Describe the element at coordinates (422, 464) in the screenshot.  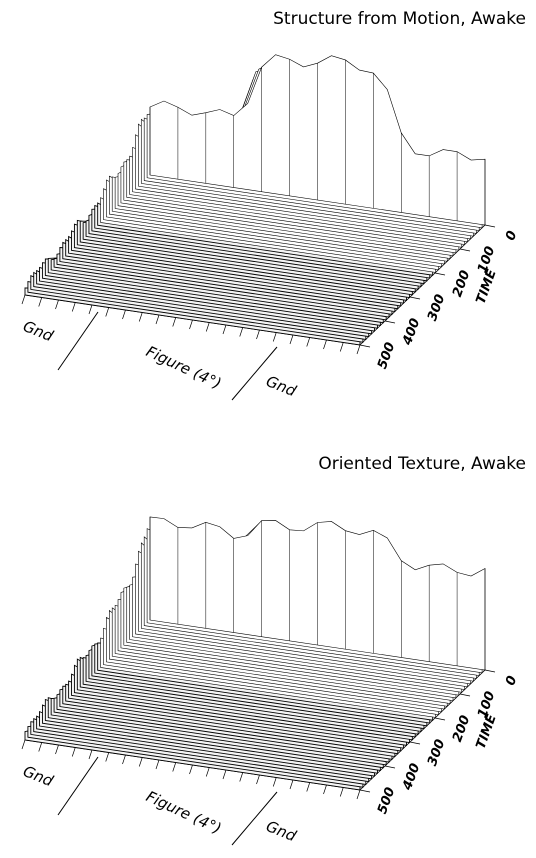
I see `panel-title: Oriented Texture, Awake` at that location.